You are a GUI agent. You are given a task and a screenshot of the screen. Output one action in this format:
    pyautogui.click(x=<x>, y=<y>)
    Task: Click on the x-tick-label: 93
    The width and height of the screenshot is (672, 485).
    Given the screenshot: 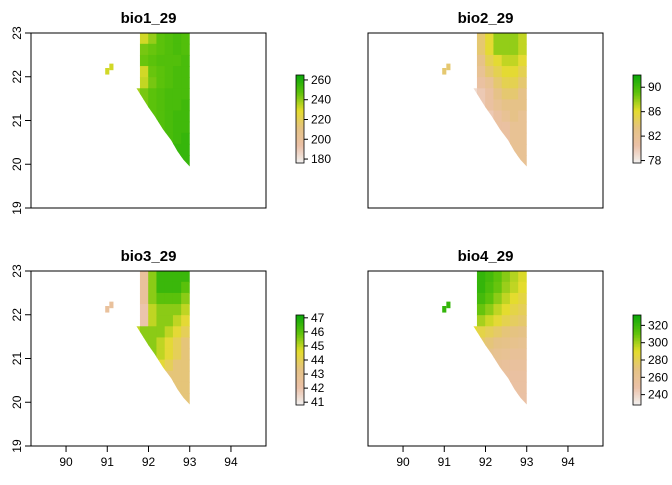 What is the action you would take?
    pyautogui.click(x=527, y=462)
    